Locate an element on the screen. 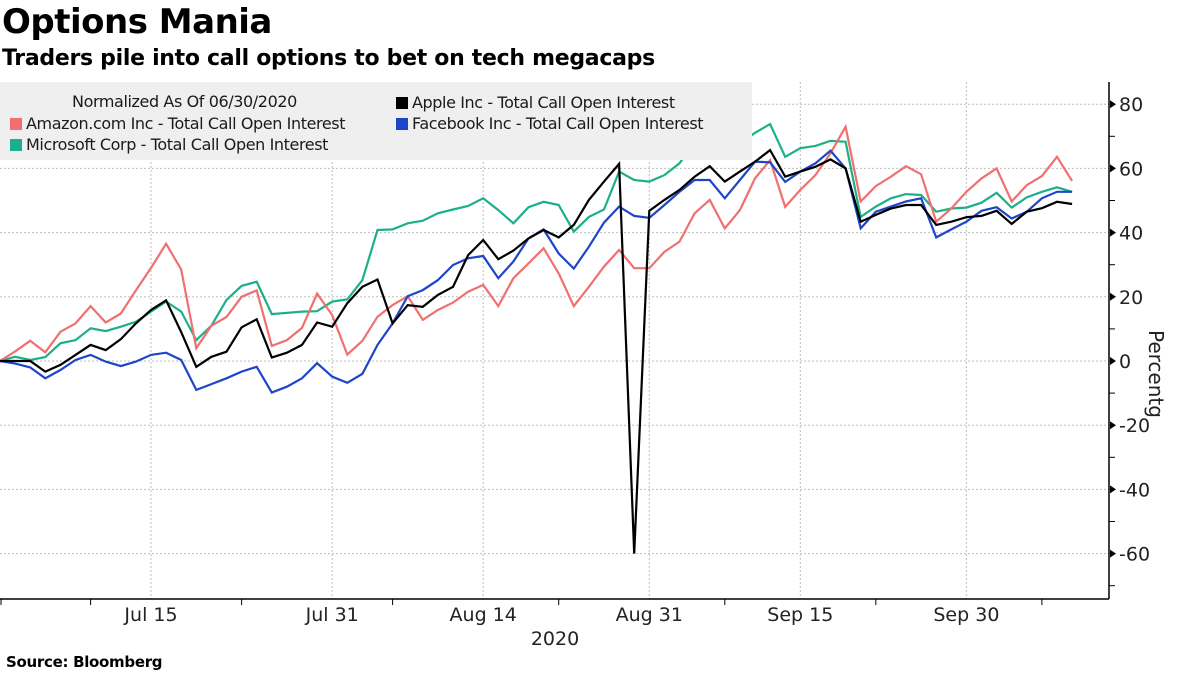 Image resolution: width=1200 pixels, height=675 pixels. legend-note: Normalized As Of 06/30/2020 is located at coordinates (184, 101).